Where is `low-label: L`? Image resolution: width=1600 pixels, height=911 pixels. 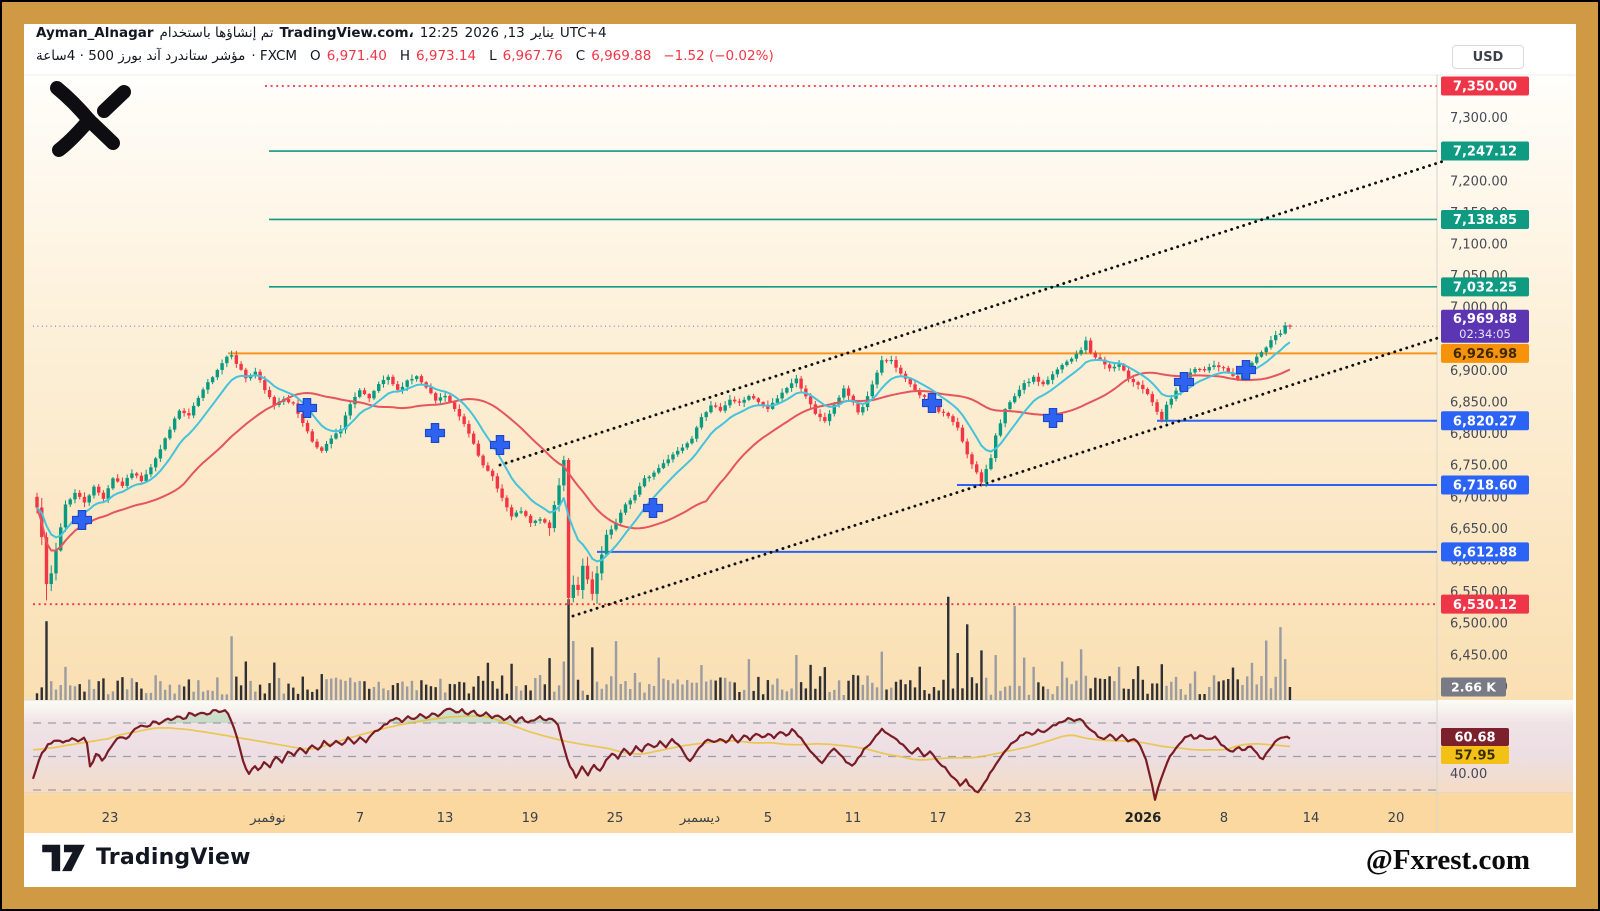
low-label: L is located at coordinates (493, 56).